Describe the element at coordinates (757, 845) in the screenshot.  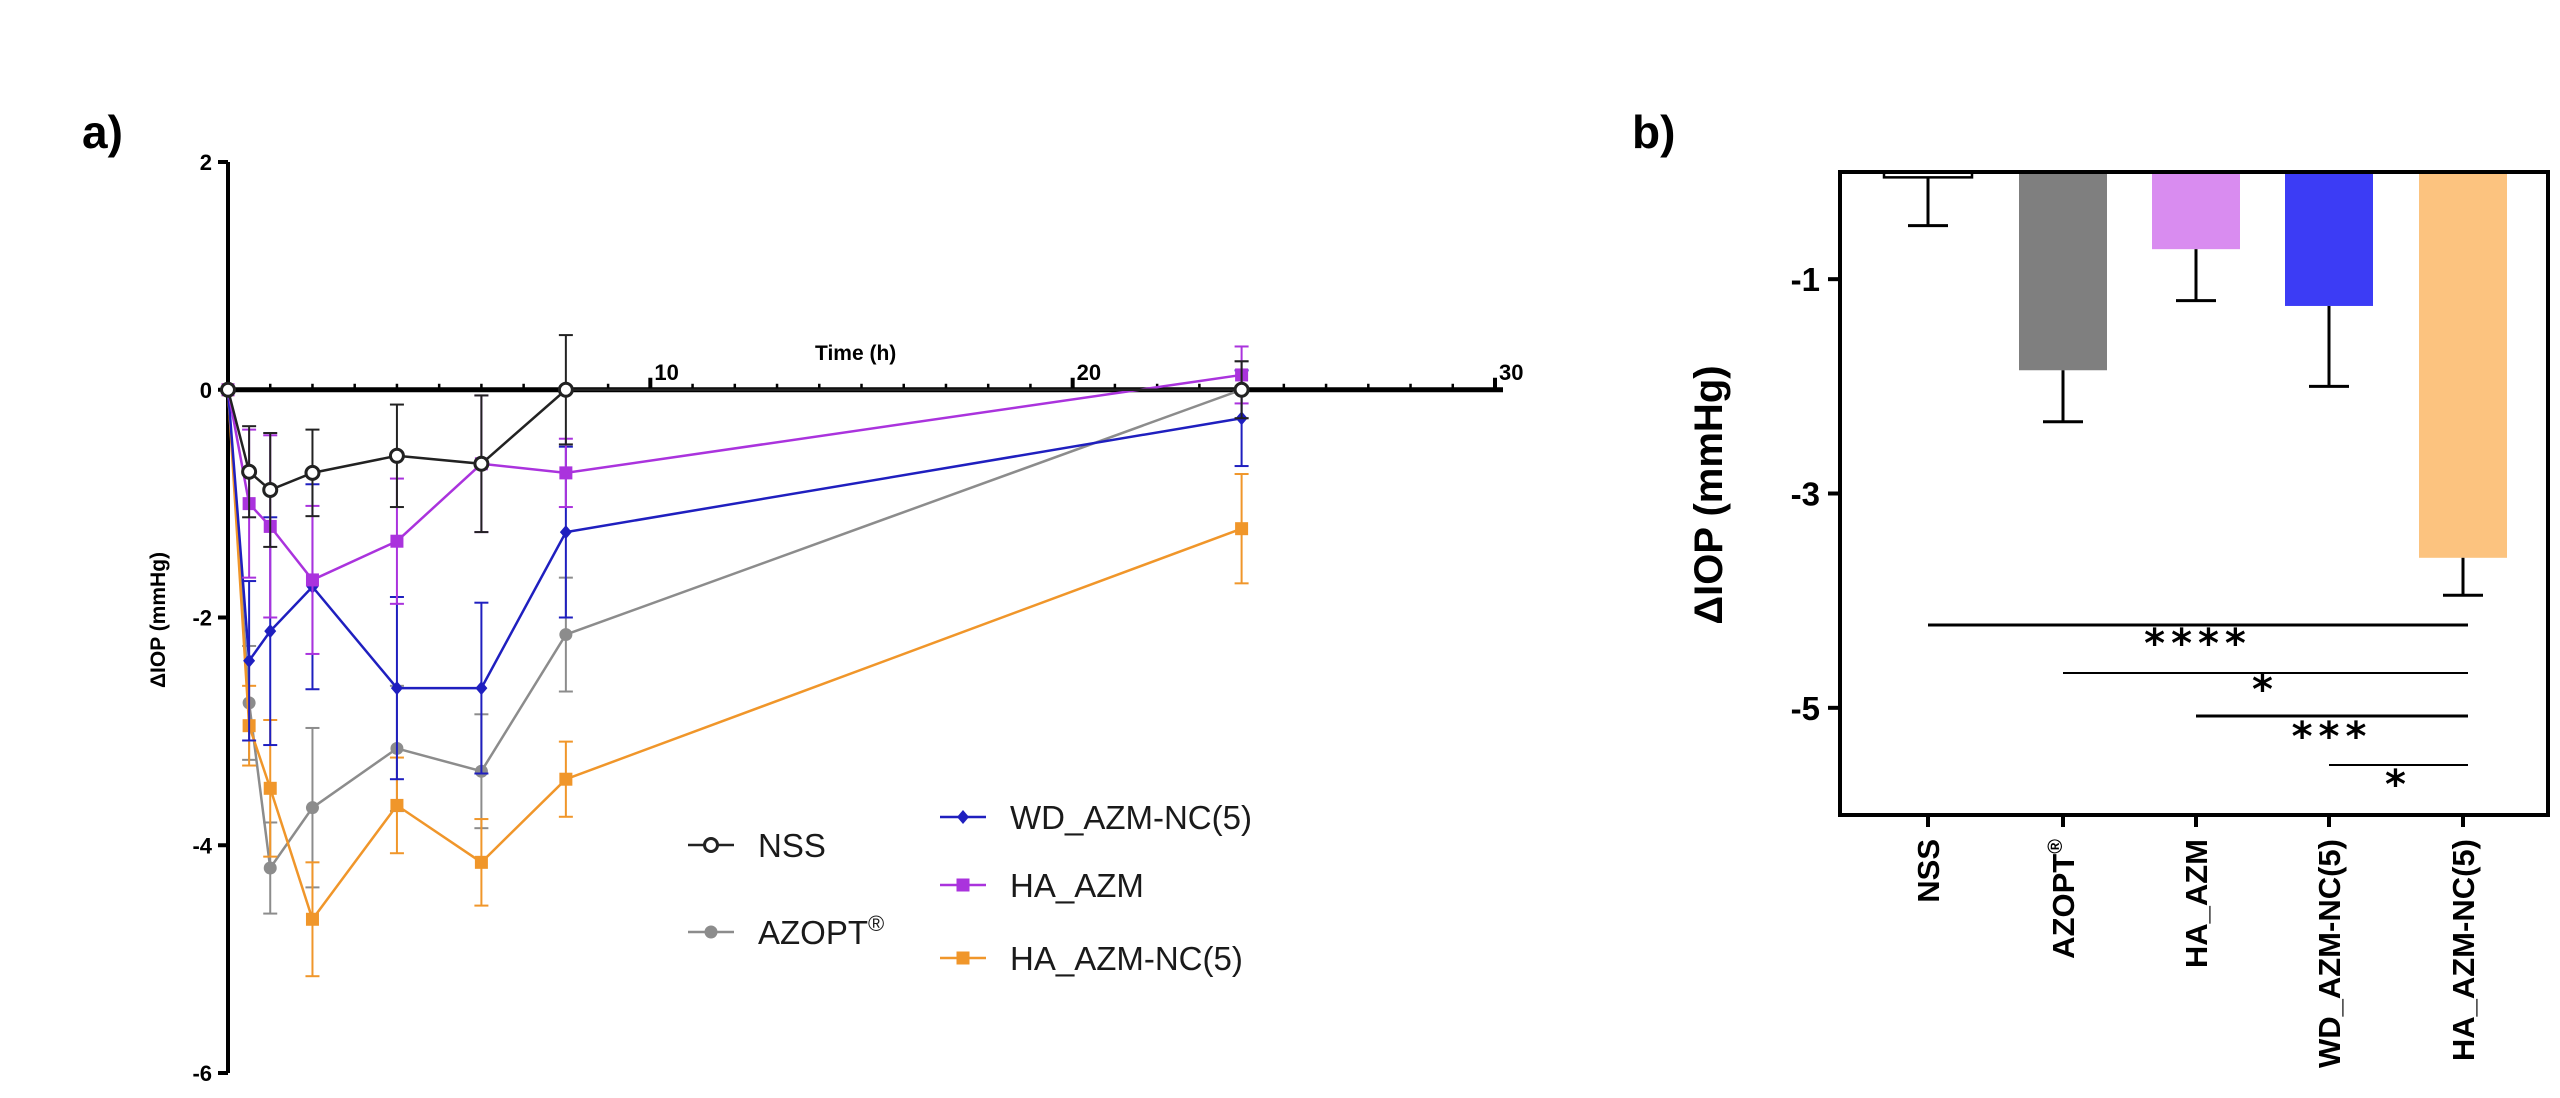
I see `legend-item-nss: NSS` at that location.